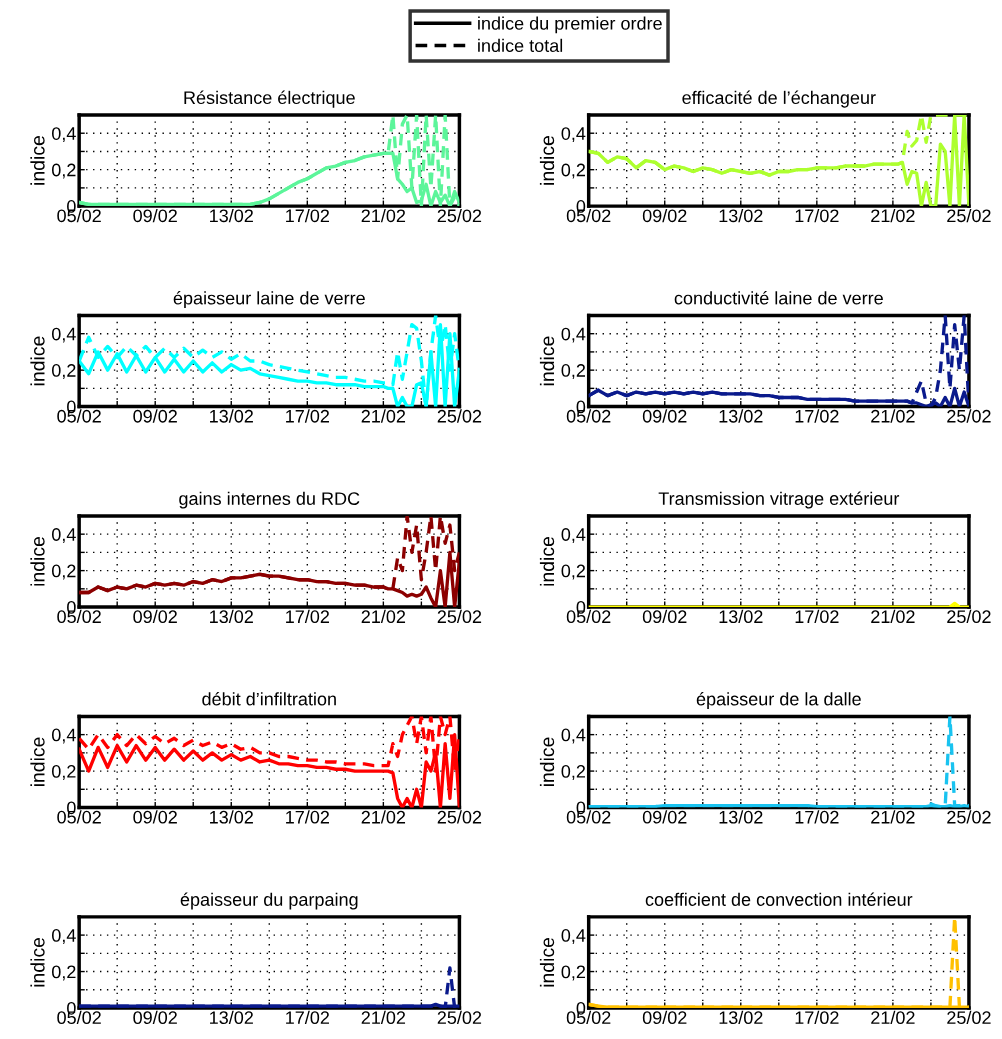  Describe the element at coordinates (779, 500) in the screenshot. I see `chart-title: Transmission vitrage extérieur` at that location.